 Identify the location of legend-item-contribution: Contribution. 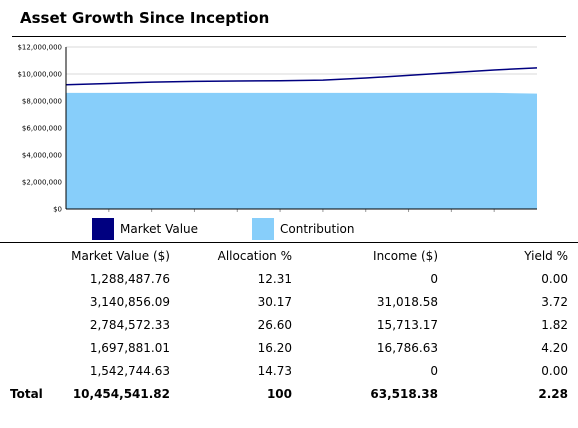
(303, 229).